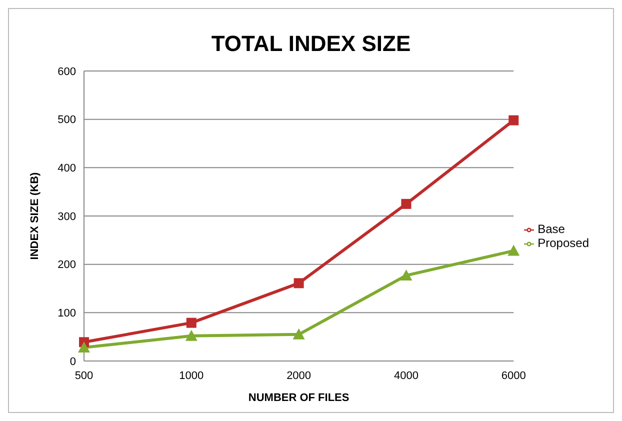 This screenshot has width=622, height=421. I want to click on x-tick-label: 6000, so click(513, 376).